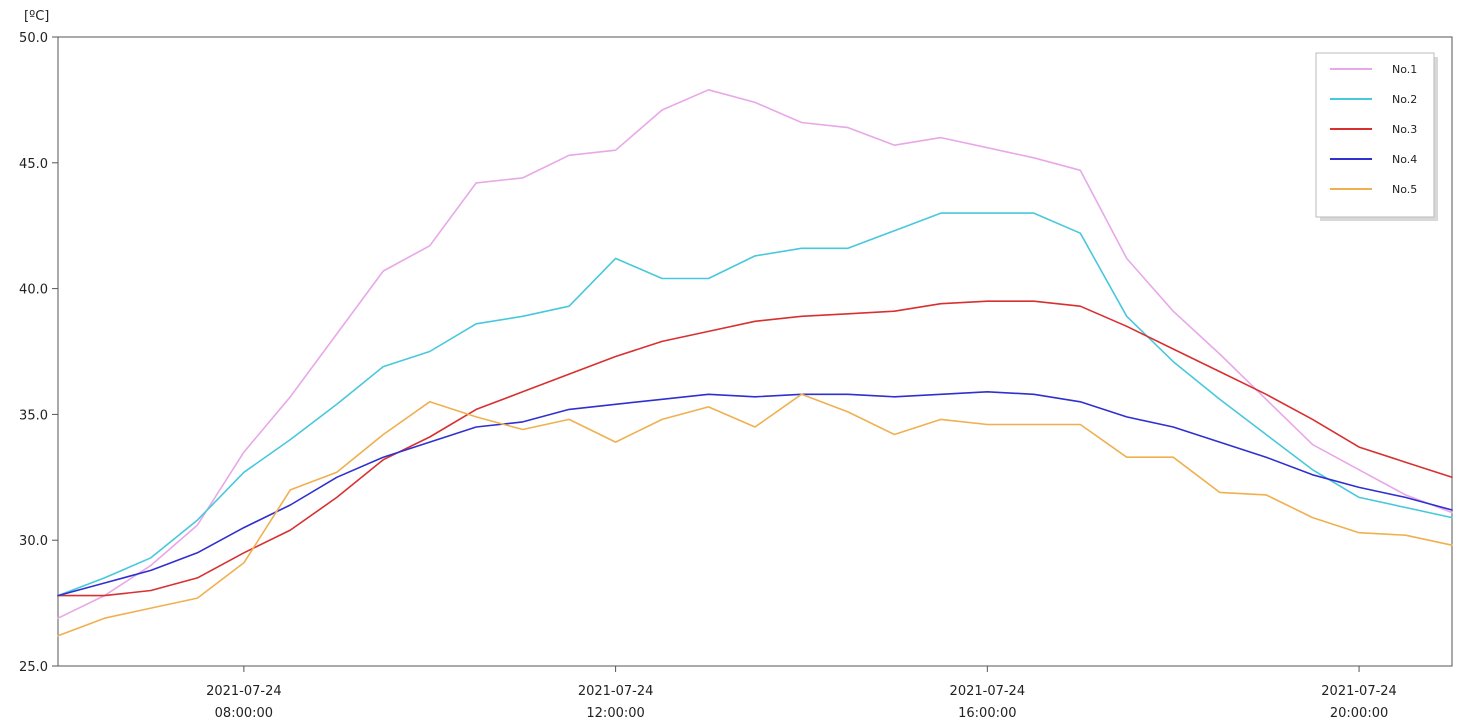 This screenshot has width=1463, height=724. I want to click on y-tick-label: 35.0, so click(33, 415).